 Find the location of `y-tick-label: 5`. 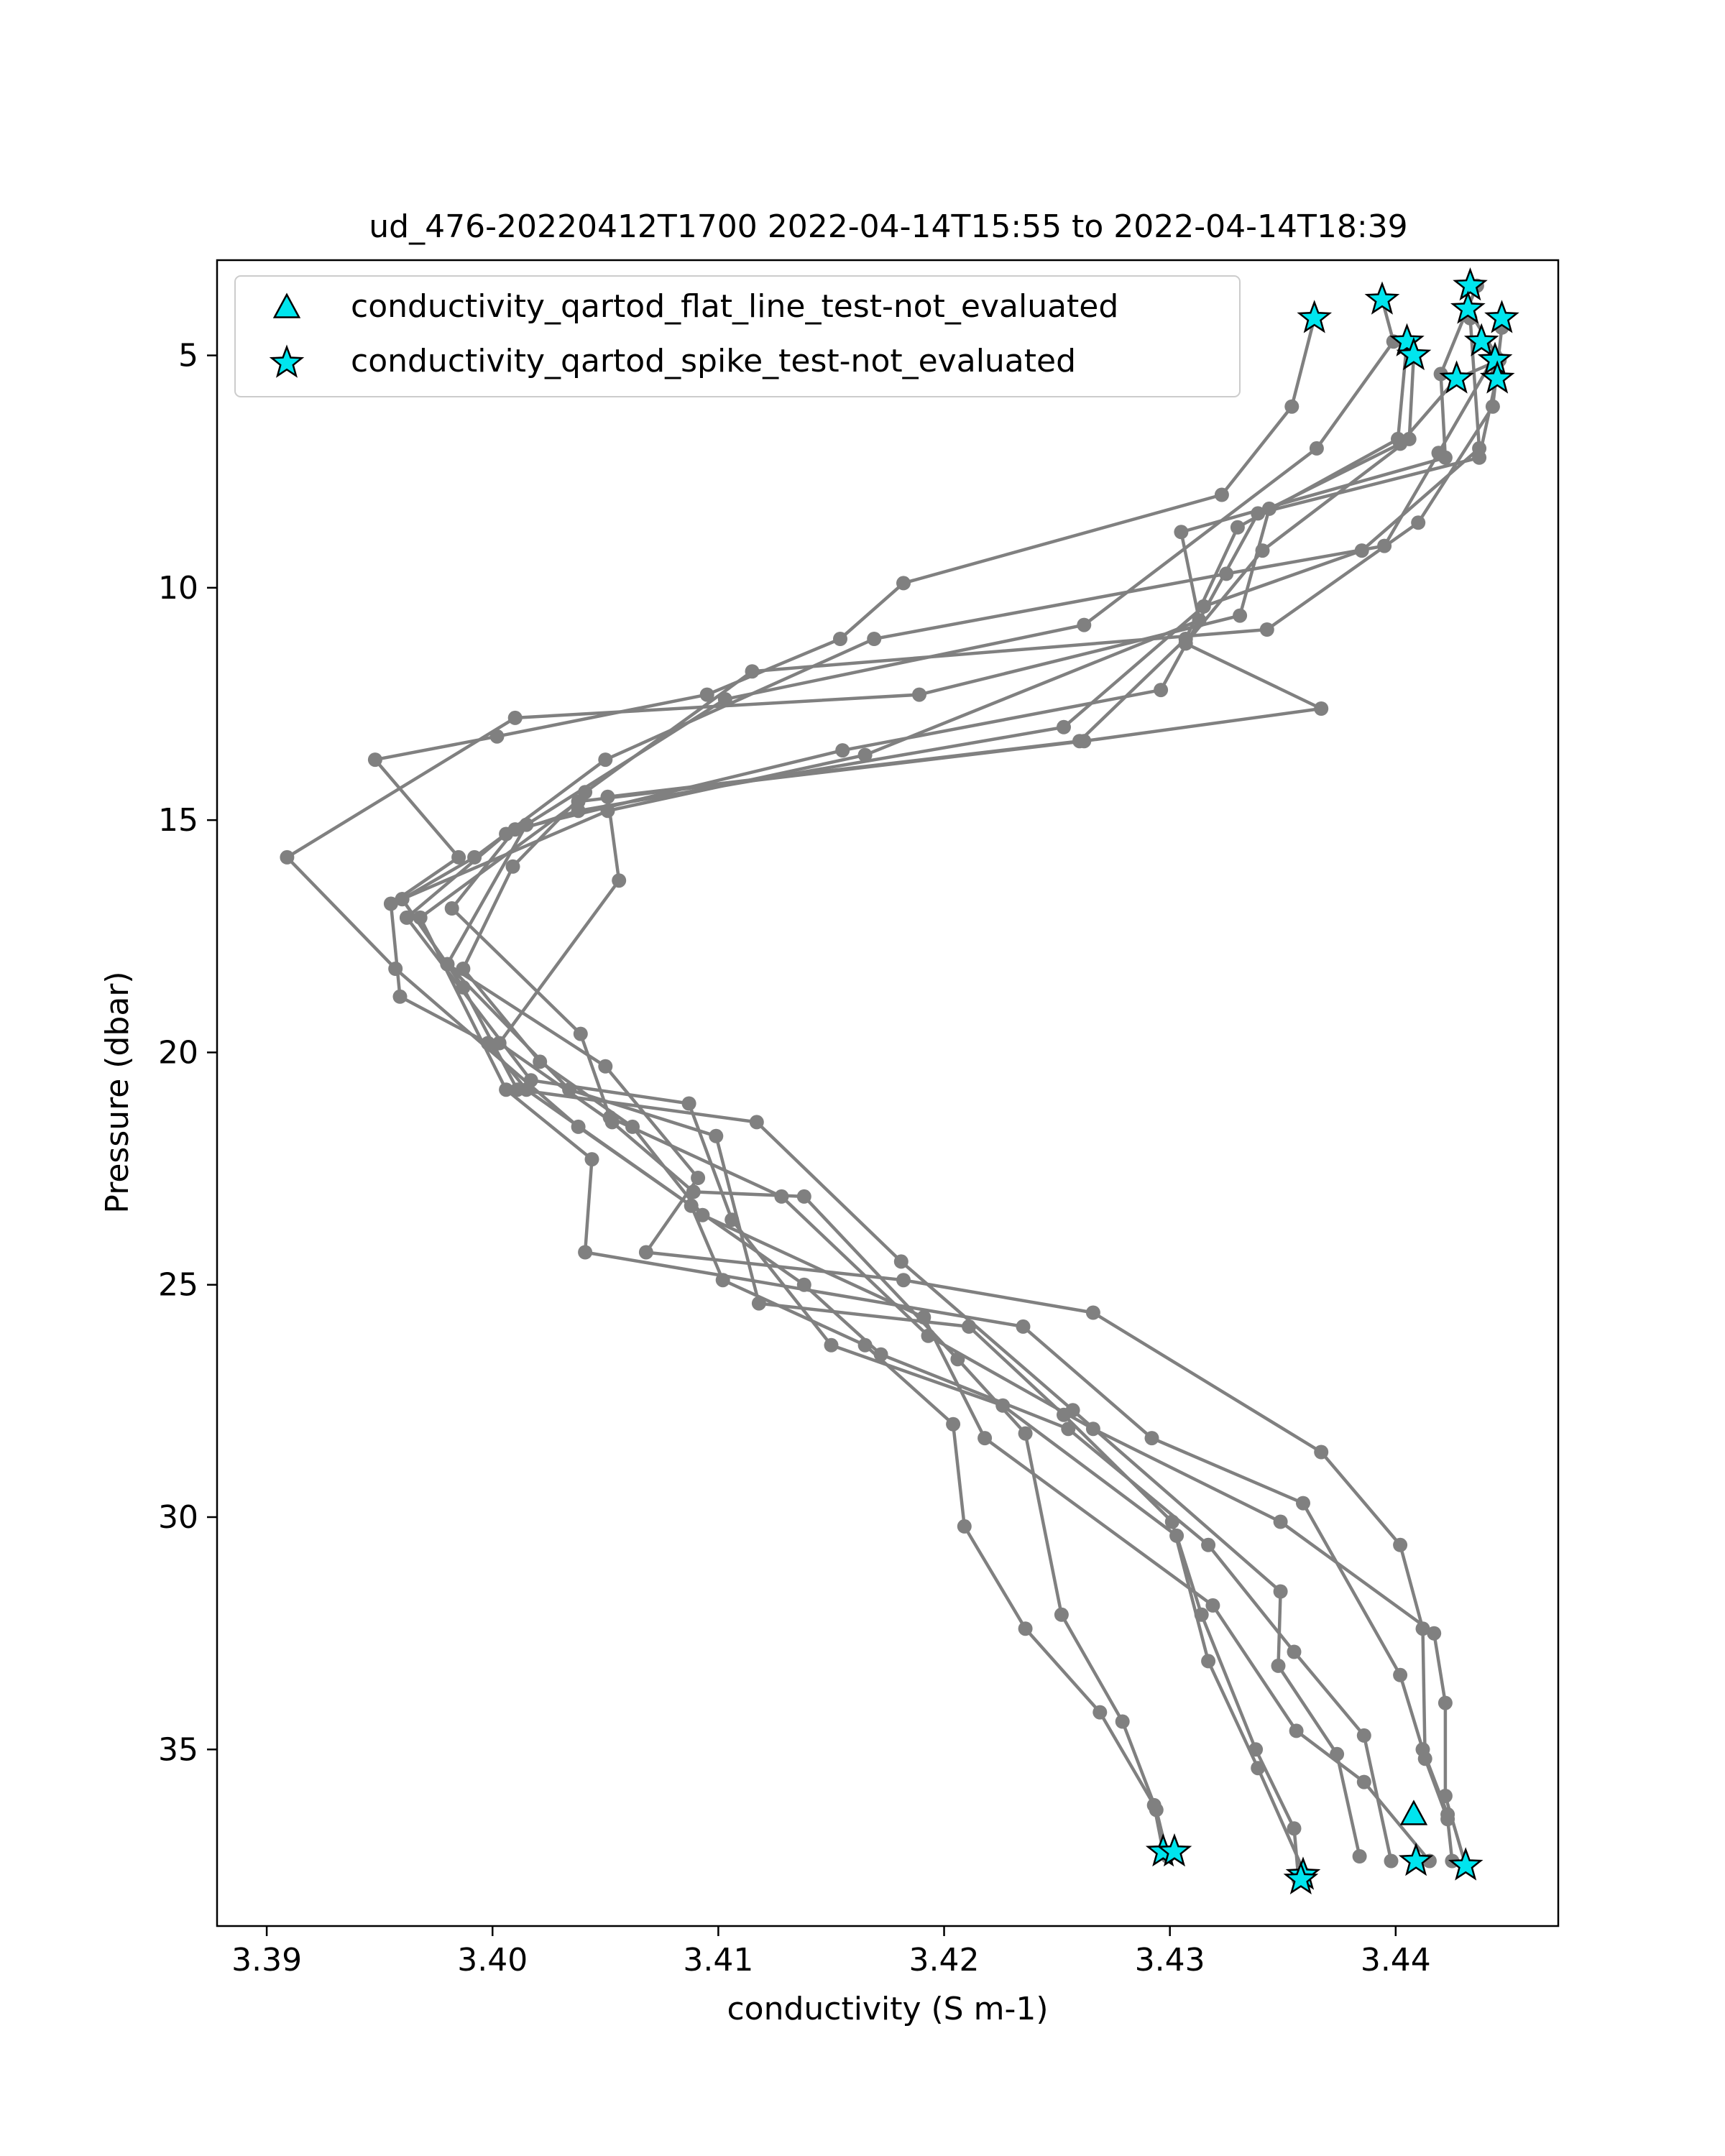

y-tick-label: 5 is located at coordinates (188, 356).